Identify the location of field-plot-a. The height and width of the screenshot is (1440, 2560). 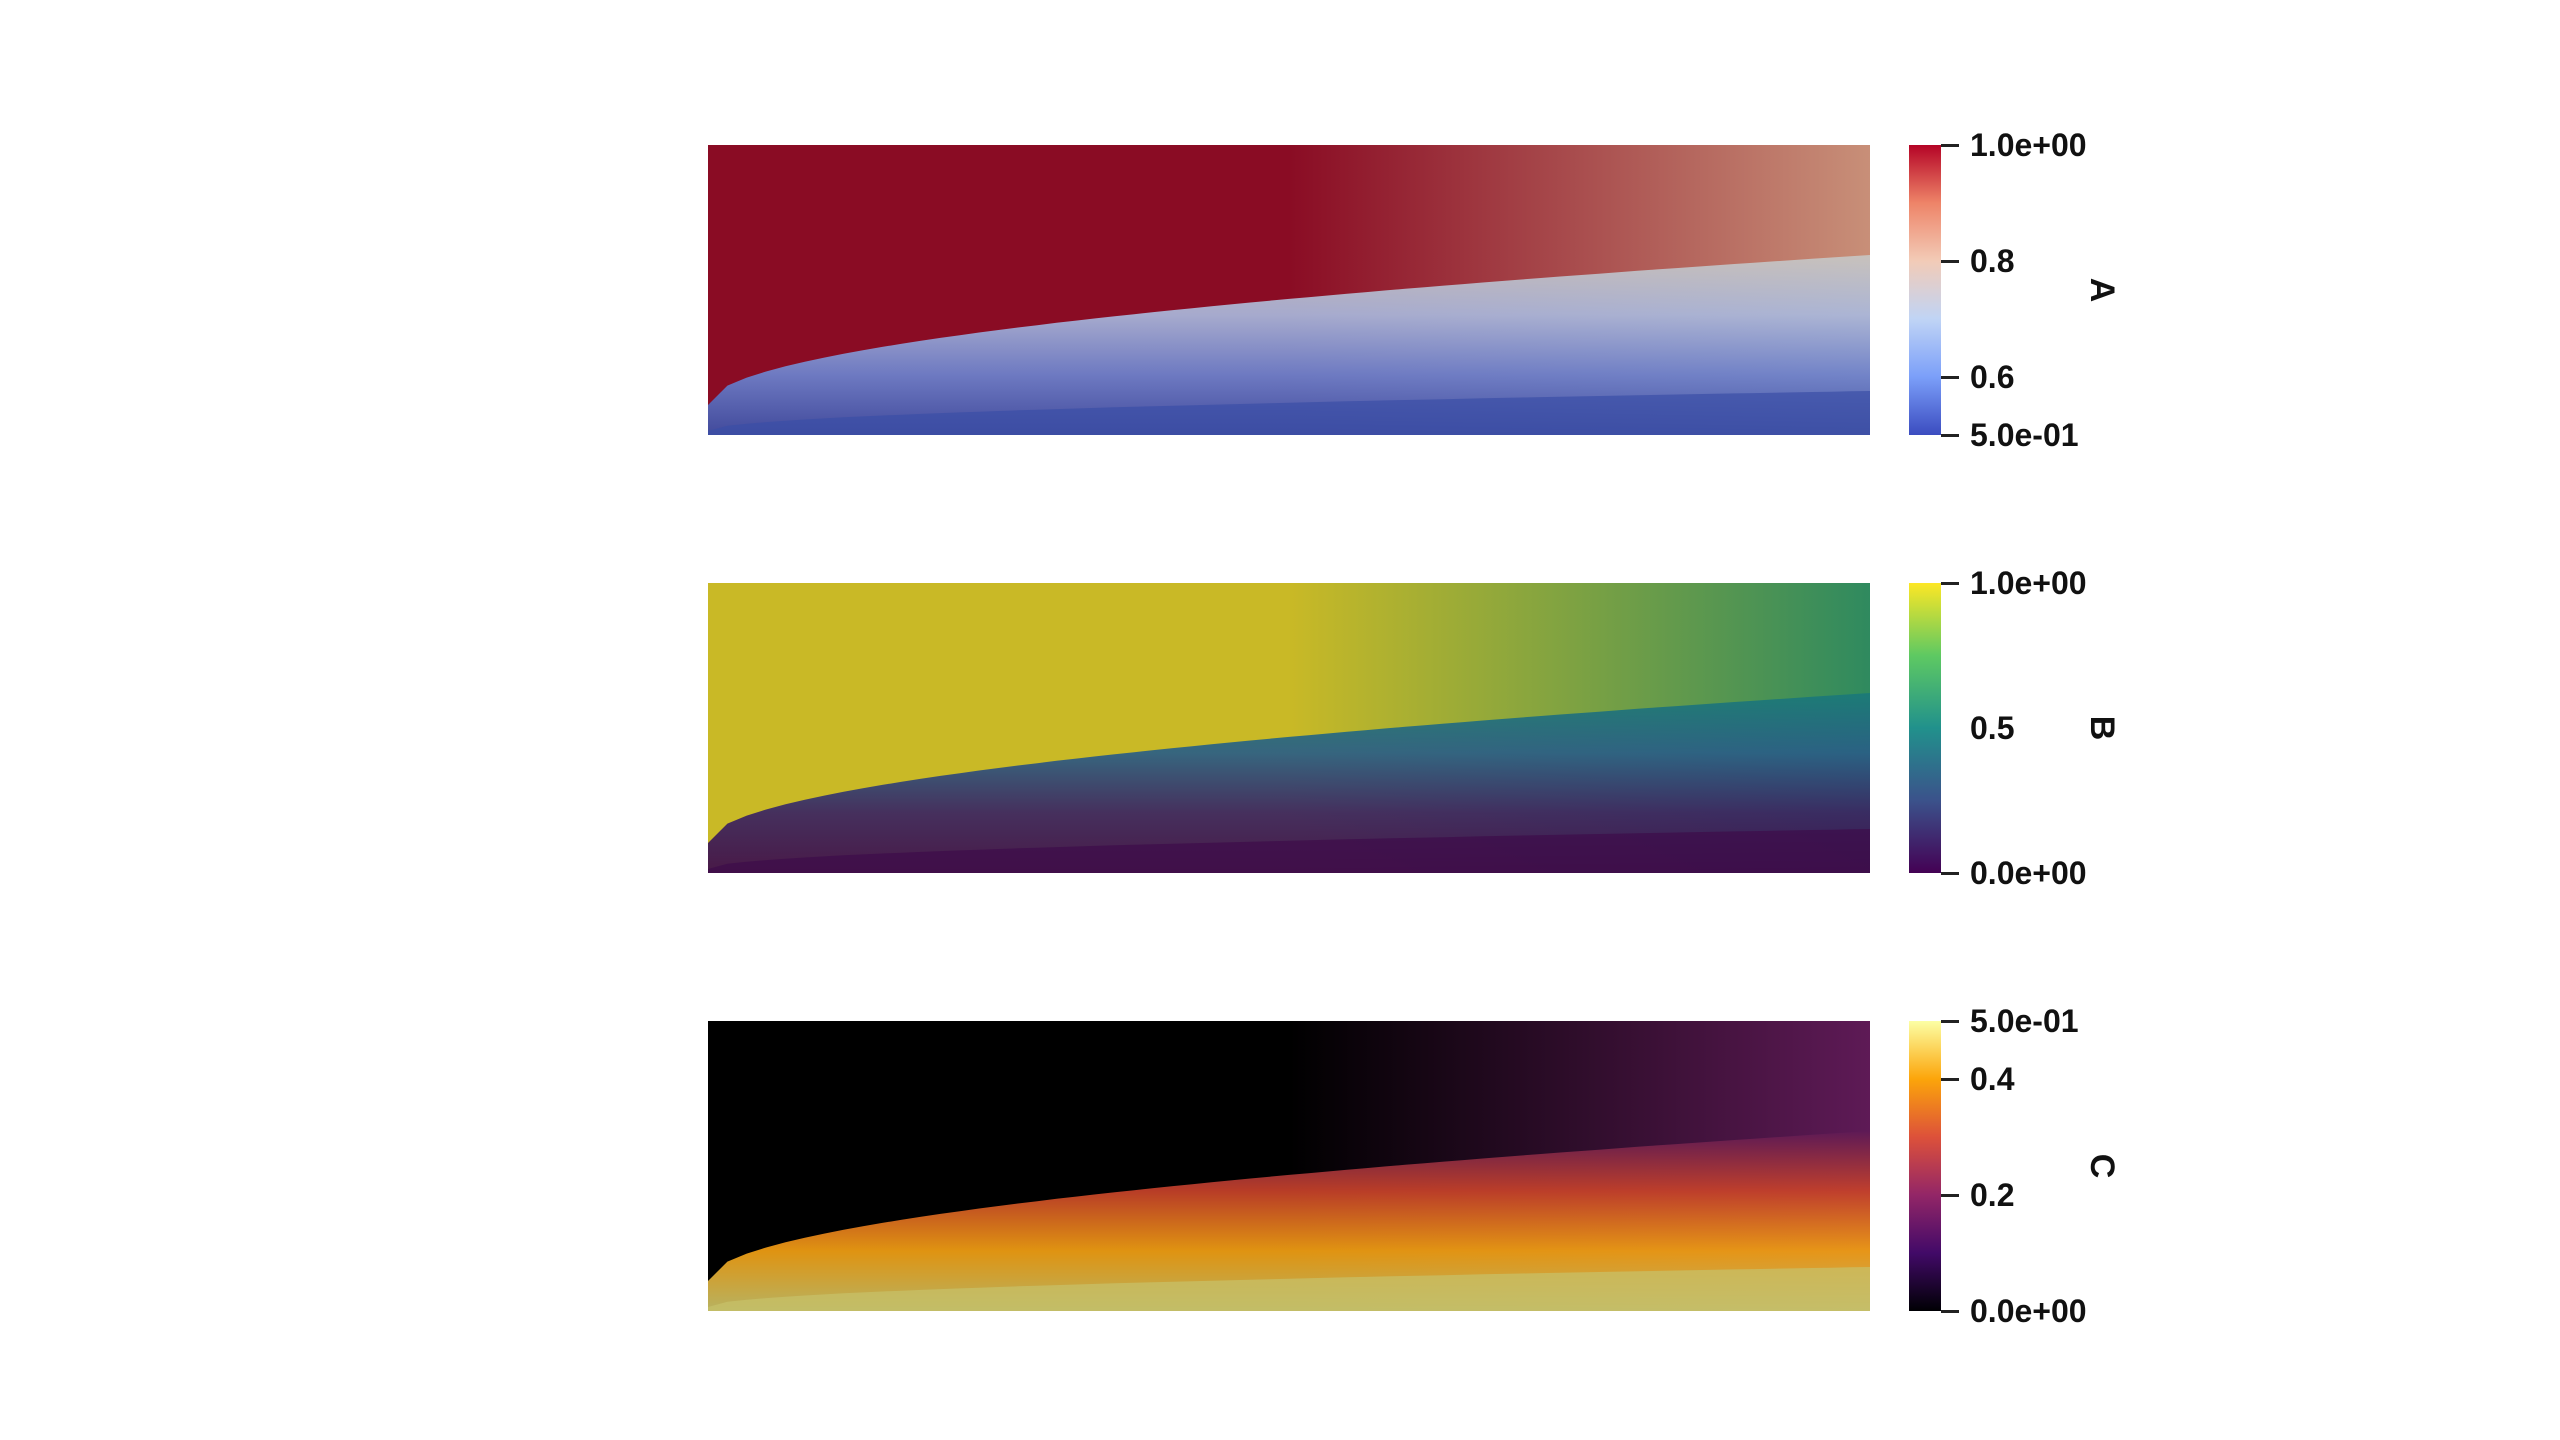
(1289, 290).